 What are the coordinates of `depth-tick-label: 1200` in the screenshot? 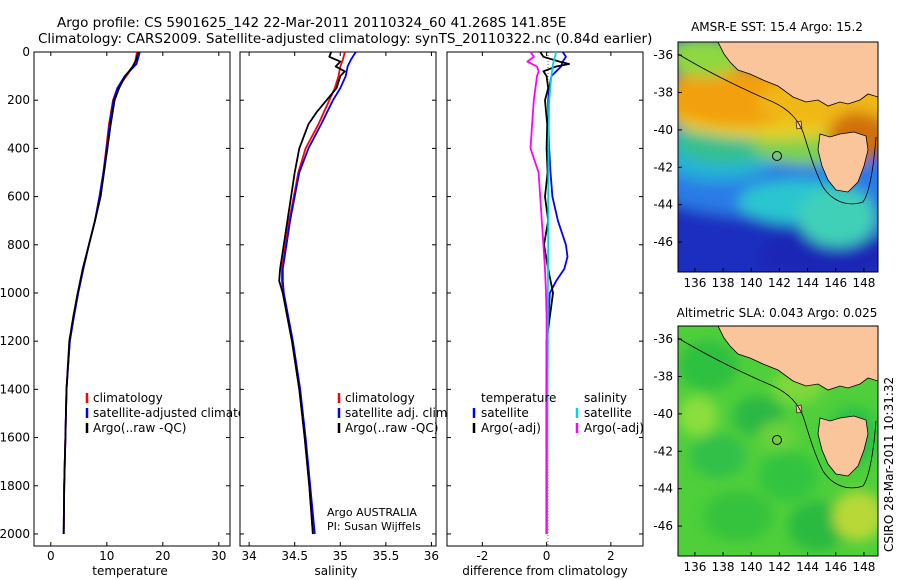 It's located at (15, 341).